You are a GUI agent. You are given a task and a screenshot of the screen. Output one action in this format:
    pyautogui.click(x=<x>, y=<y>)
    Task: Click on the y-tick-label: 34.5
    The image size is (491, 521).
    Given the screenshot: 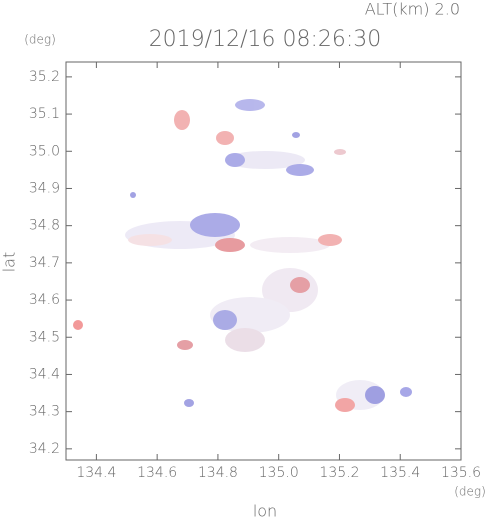 What is the action you would take?
    pyautogui.click(x=44, y=337)
    